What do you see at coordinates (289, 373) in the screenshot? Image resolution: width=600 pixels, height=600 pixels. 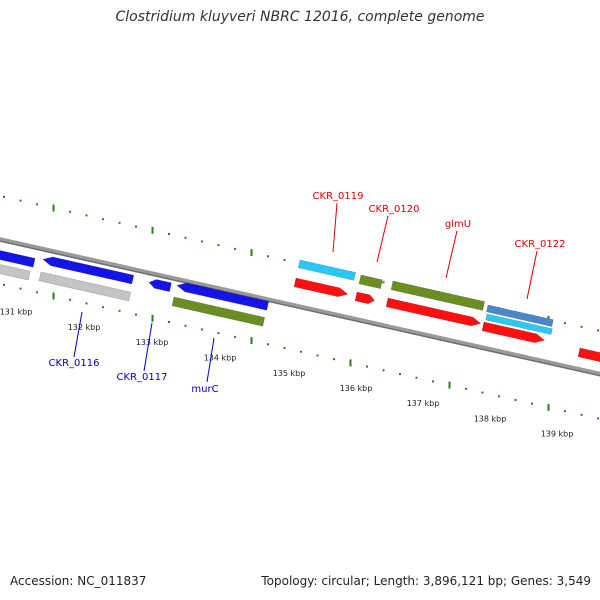 I see `kbp-label: 135 kbp` at bounding box center [289, 373].